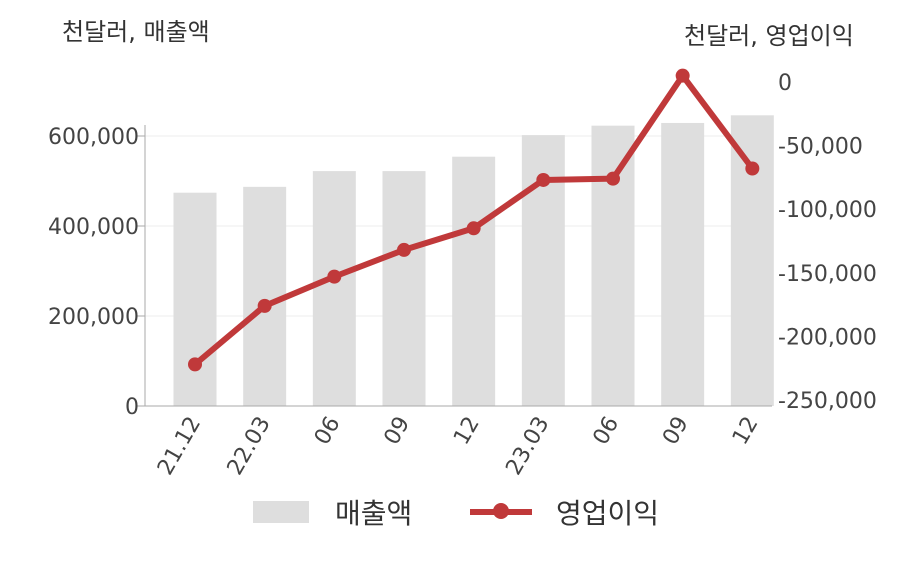  Describe the element at coordinates (281, 512) in the screenshot. I see `legend-bar-swatch` at that location.